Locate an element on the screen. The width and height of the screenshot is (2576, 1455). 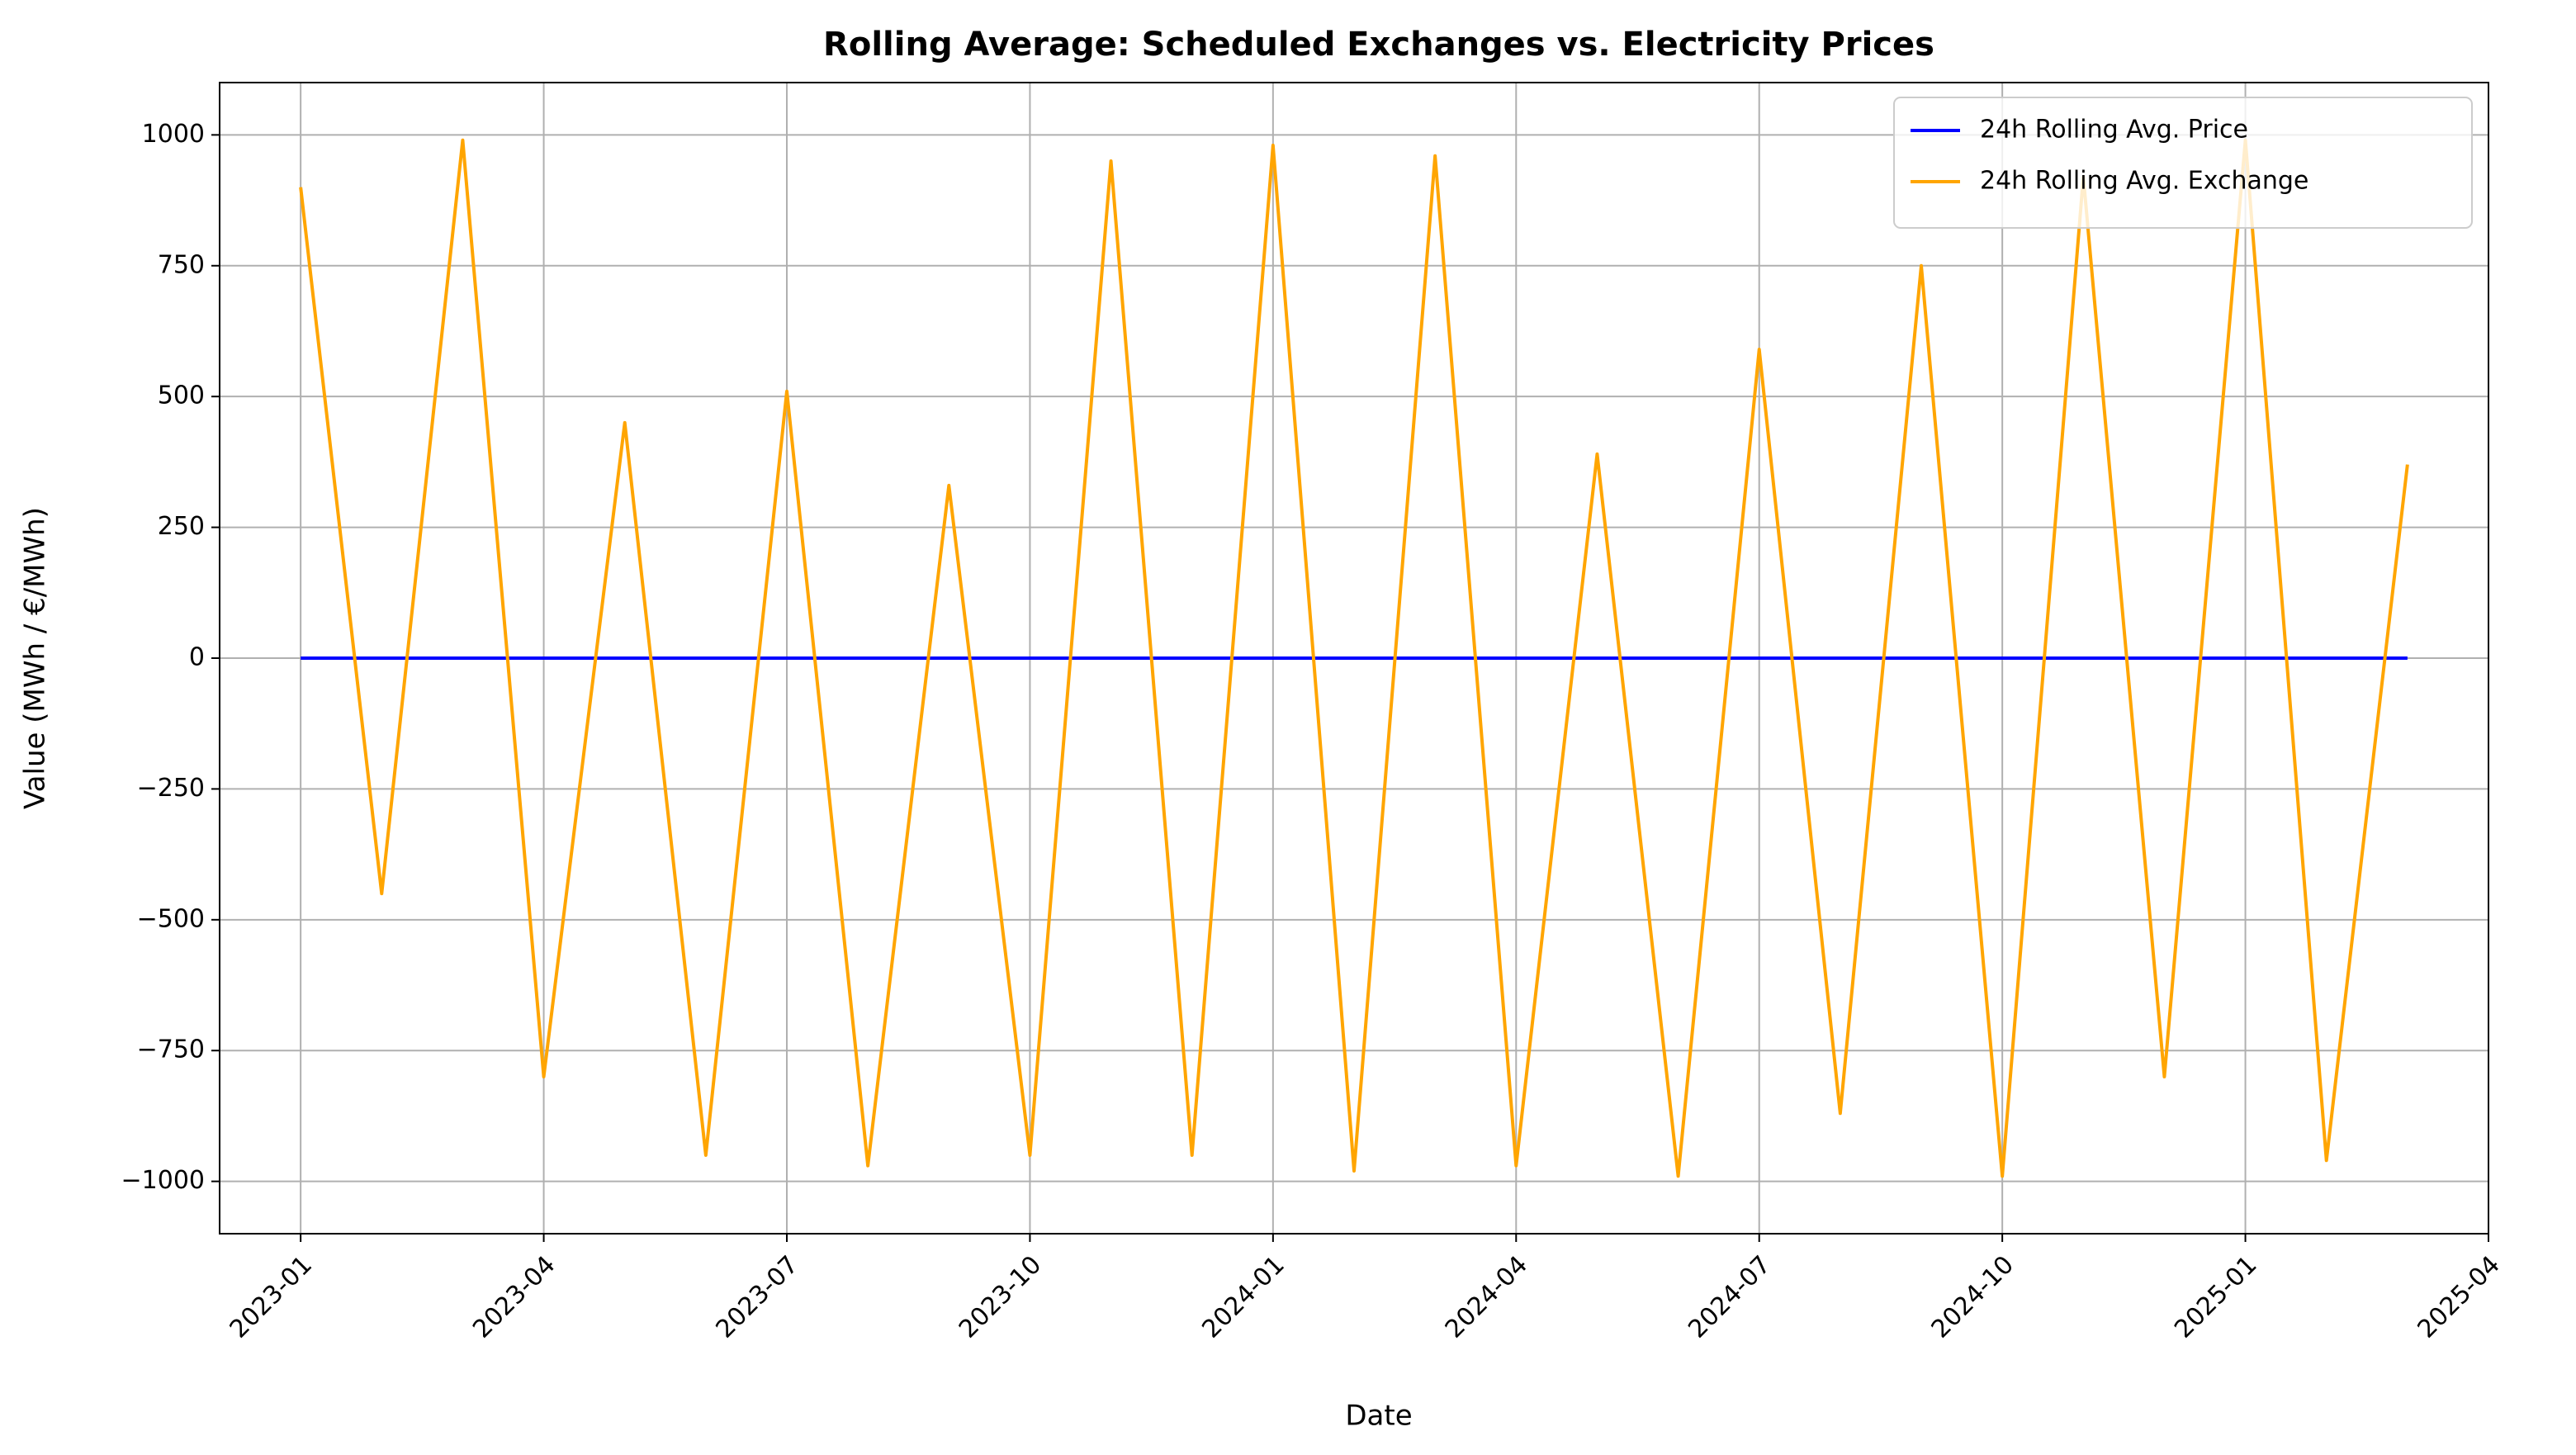
legend-label: 24h Rolling Avg. Price is located at coordinates (2114, 130).